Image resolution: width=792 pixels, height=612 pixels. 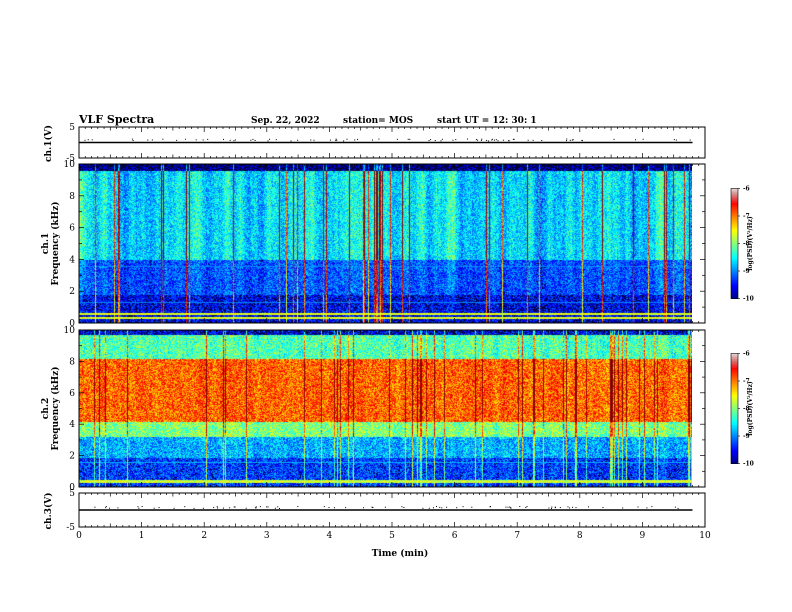 I want to click on colorbar-tick-label: -10, so click(x=748, y=464).